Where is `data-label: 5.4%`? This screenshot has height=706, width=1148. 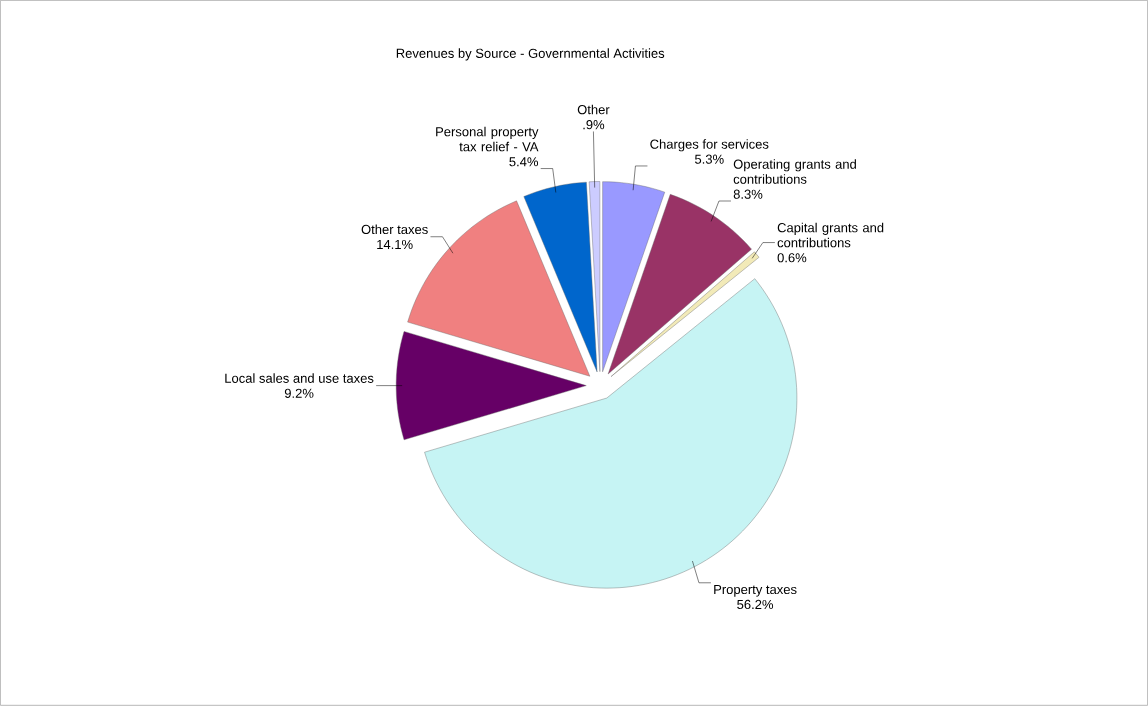
data-label: 5.4% is located at coordinates (524, 162).